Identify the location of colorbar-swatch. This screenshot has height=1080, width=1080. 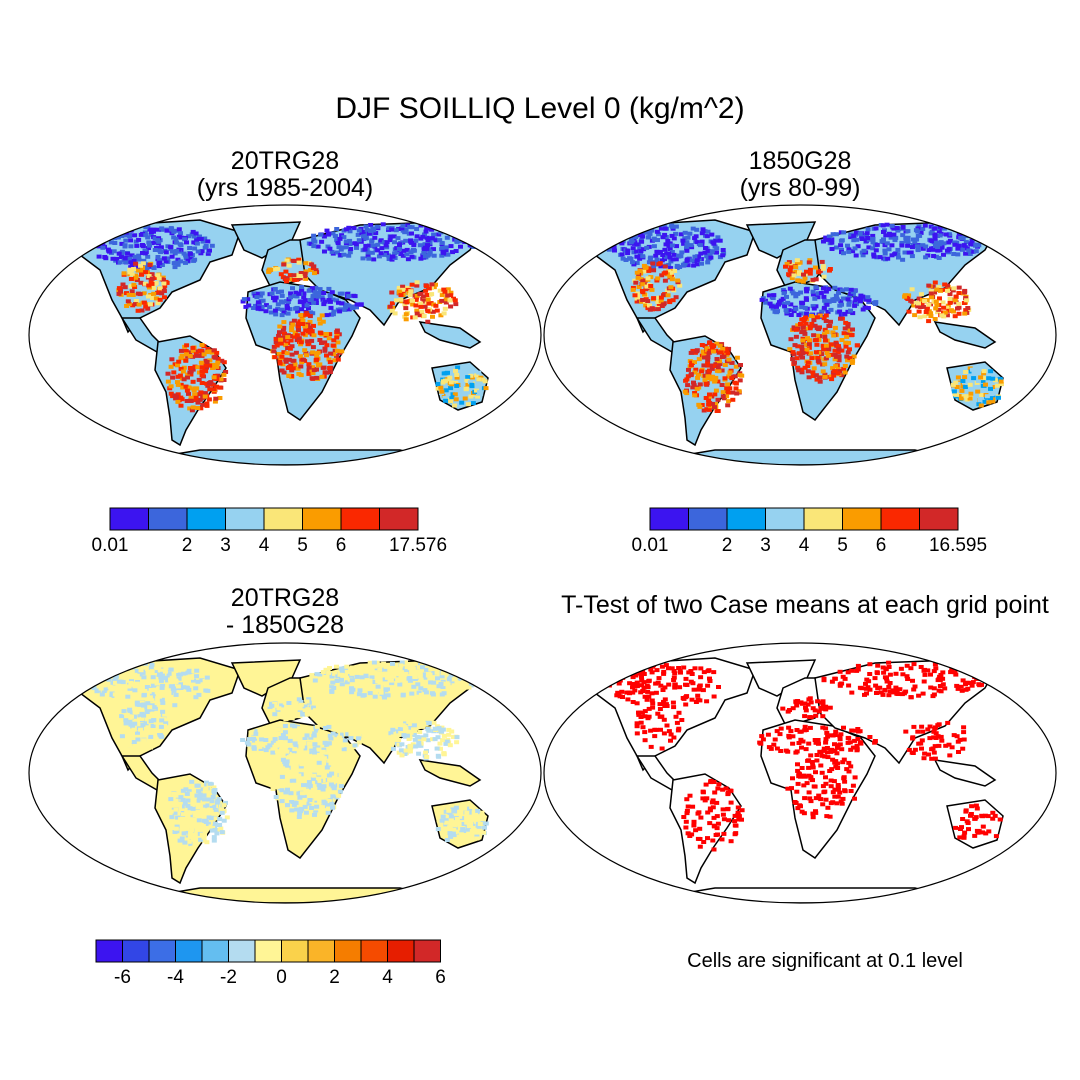
(189, 951).